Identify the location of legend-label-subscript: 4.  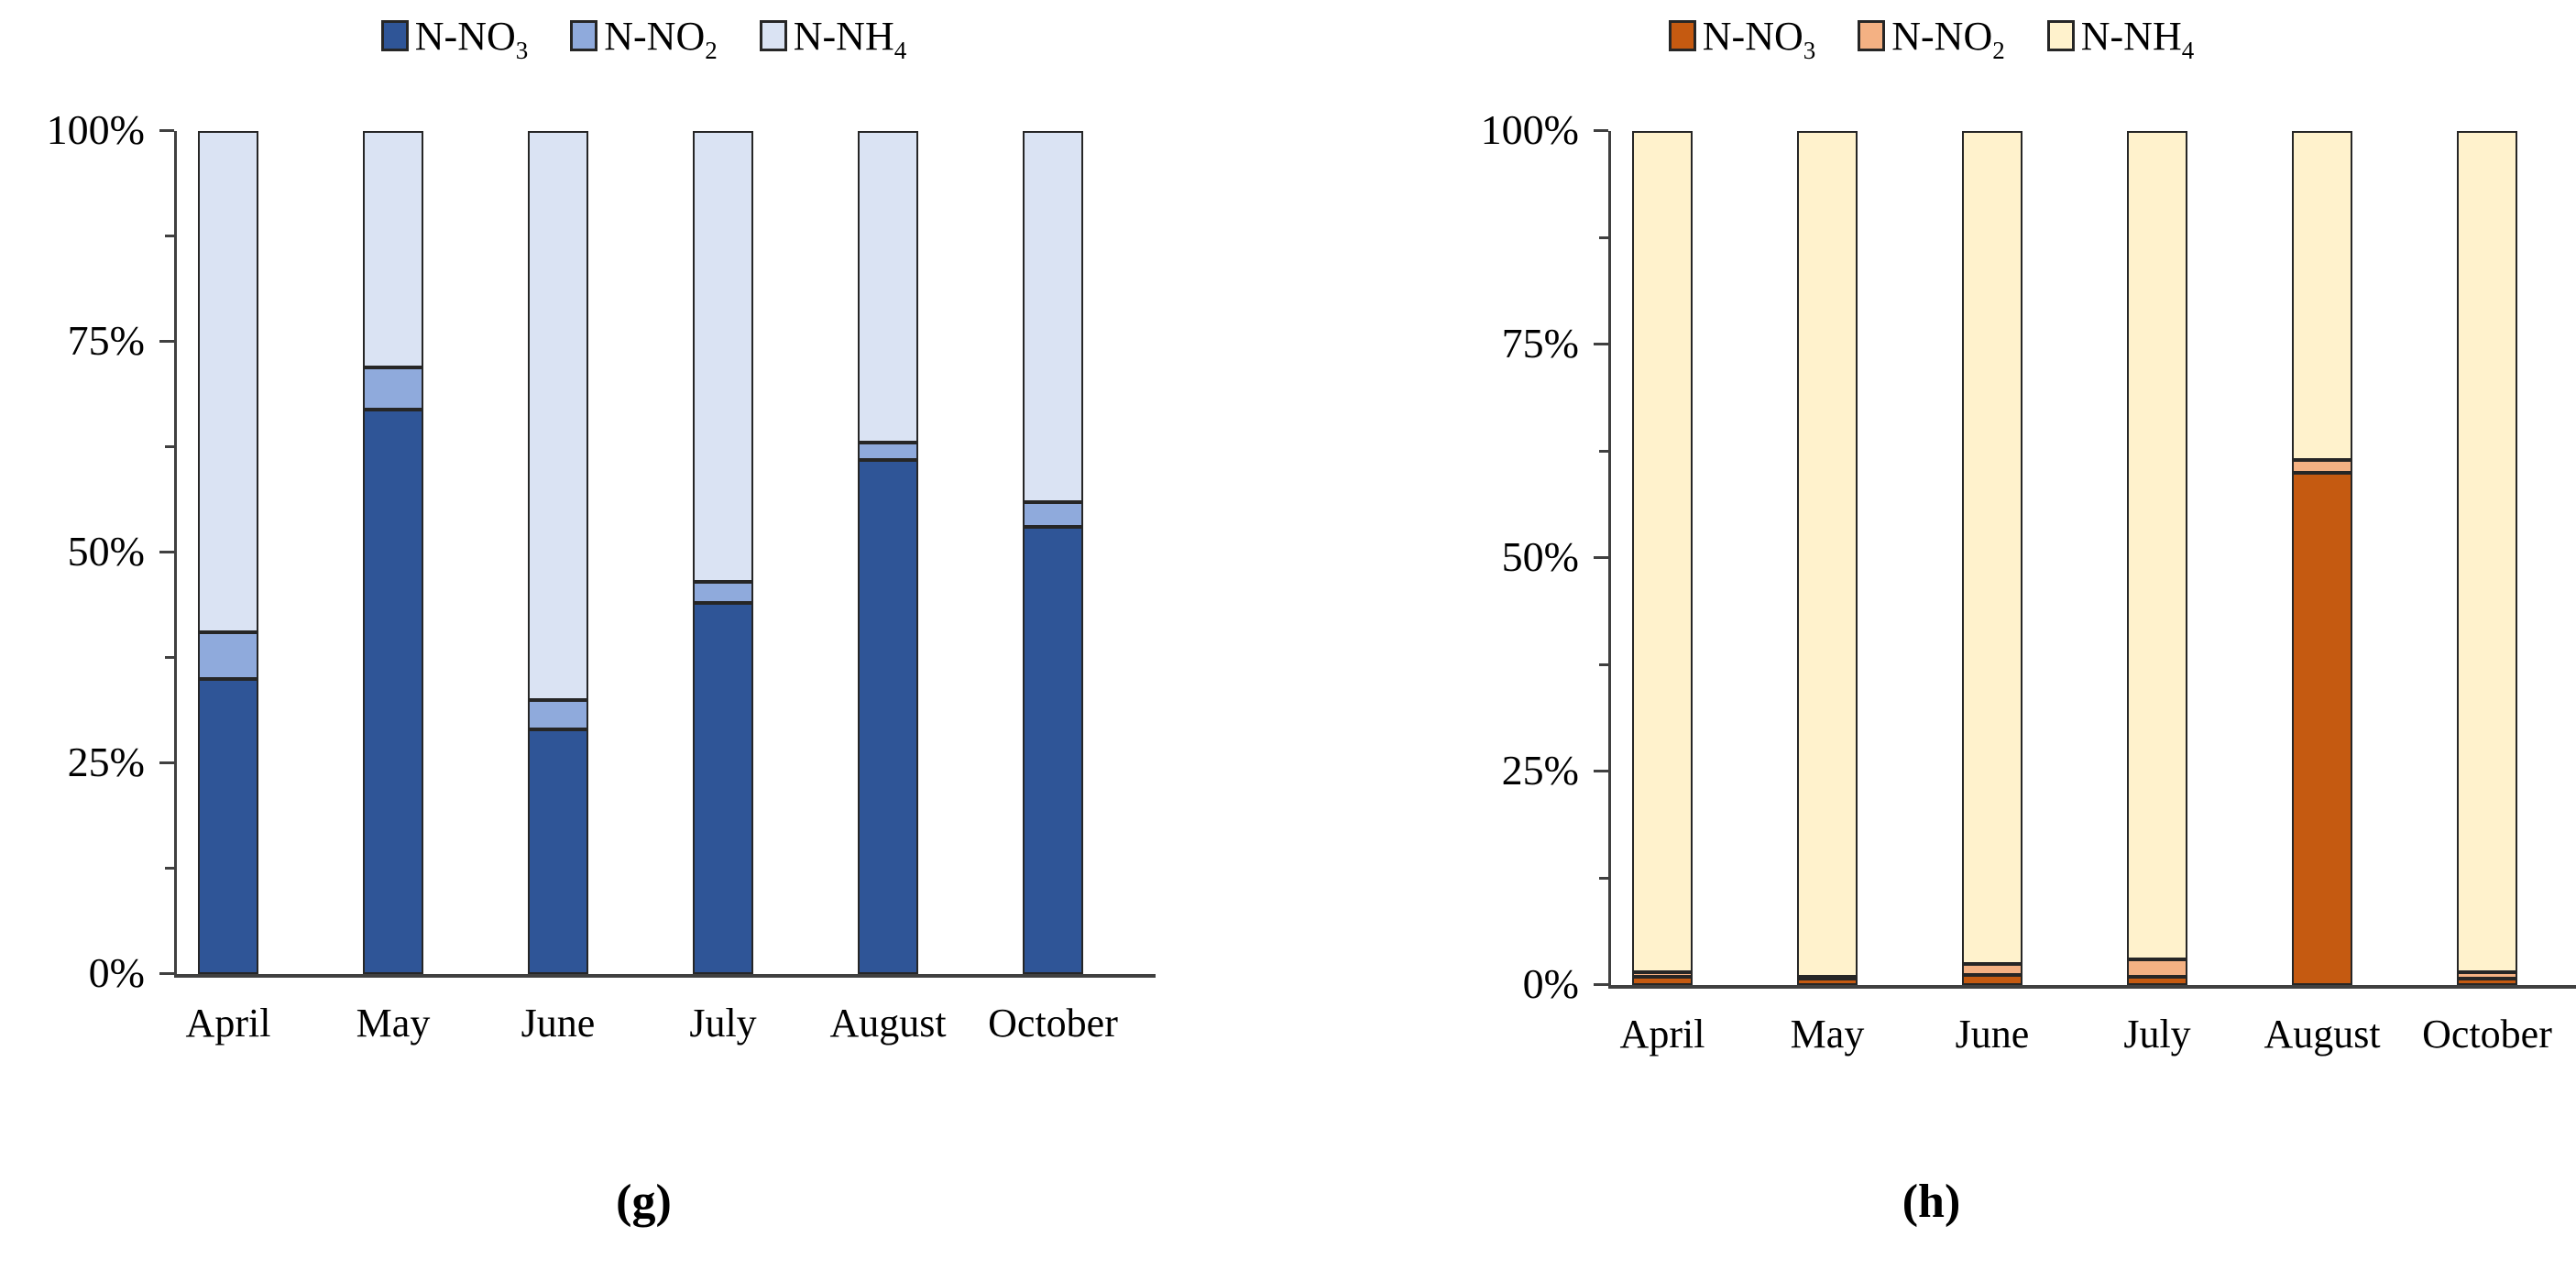
(2188, 50).